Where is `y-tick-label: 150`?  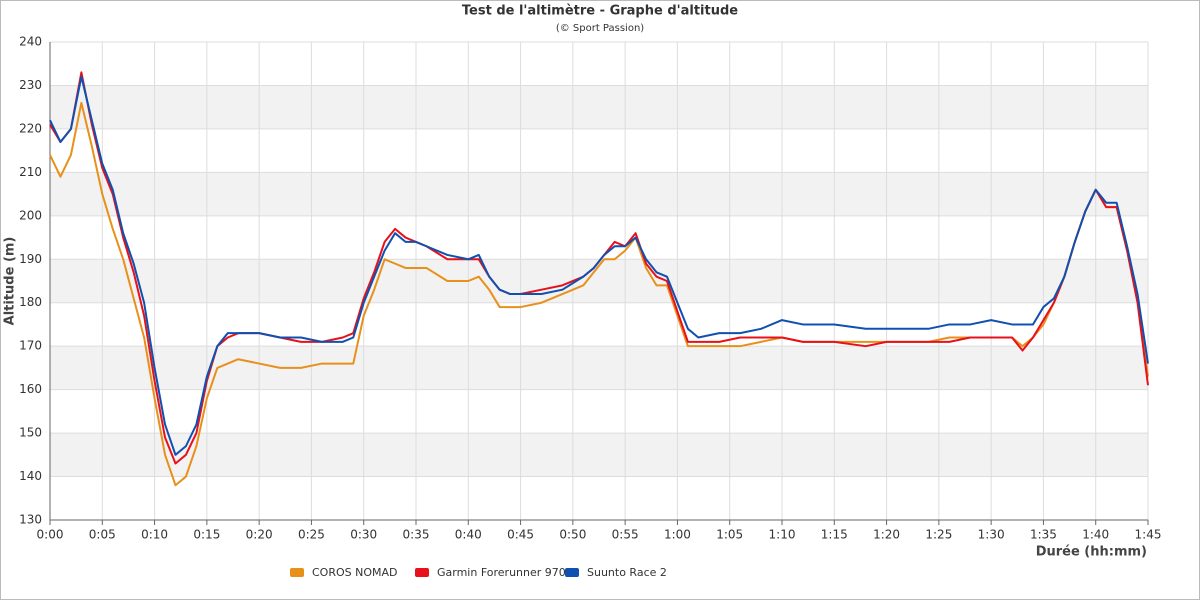
y-tick-label: 150 is located at coordinates (30, 433).